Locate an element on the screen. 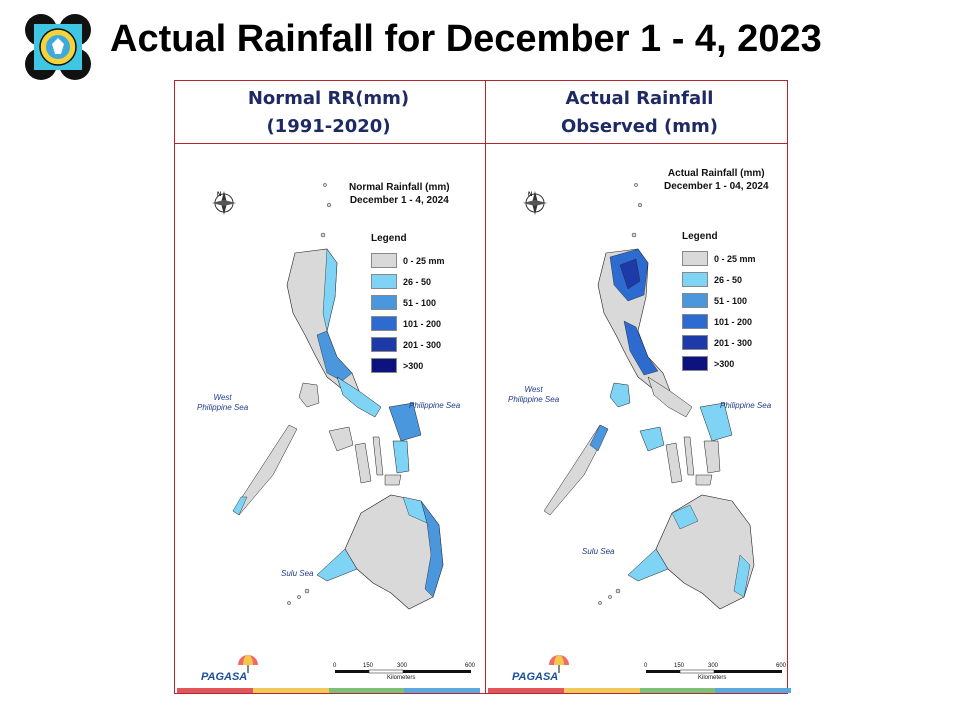 Image resolution: width=960 pixels, height=720 pixels. header-divider is located at coordinates (481, 143).